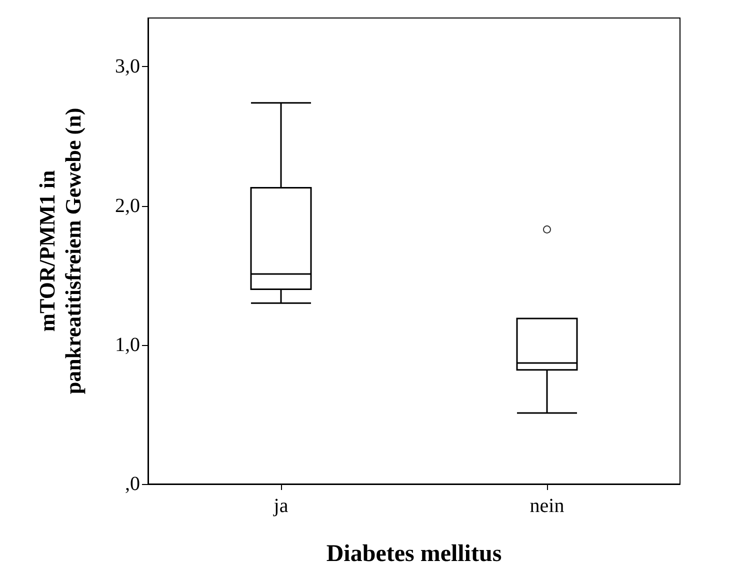 This screenshot has height=585, width=729. I want to click on y-tick-label: ,0, so click(132, 484).